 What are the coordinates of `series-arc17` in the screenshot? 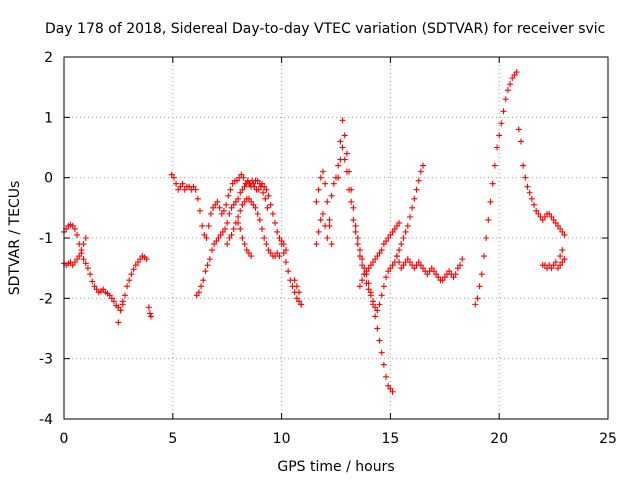 It's located at (541, 182).